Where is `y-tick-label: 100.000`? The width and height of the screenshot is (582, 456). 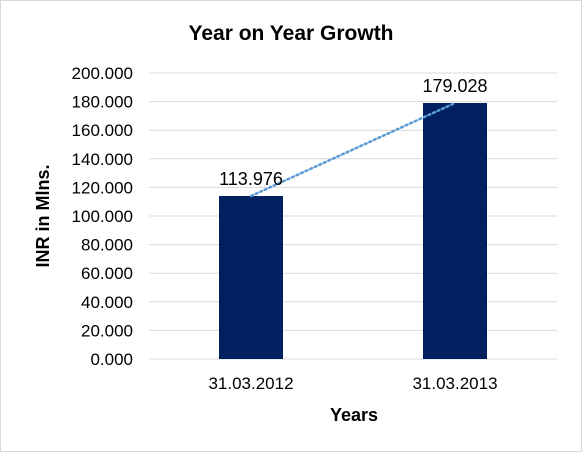 y-tick-label: 100.000 is located at coordinates (102, 216).